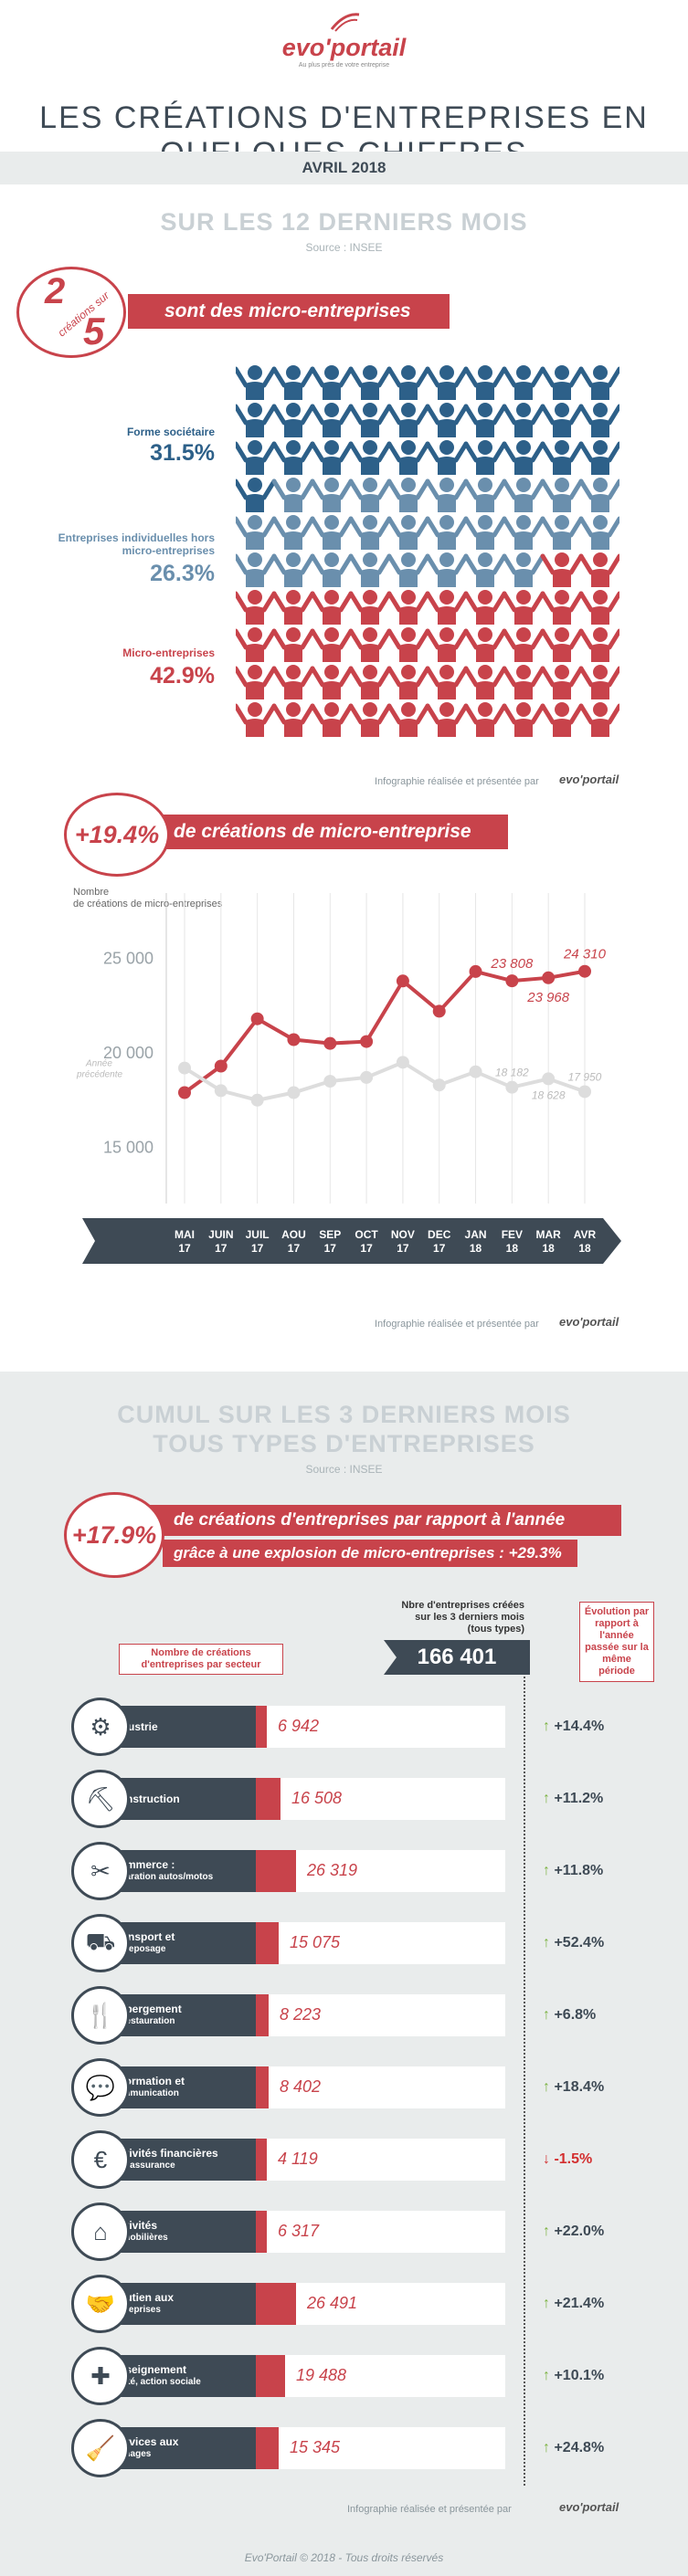 This screenshot has width=688, height=2576. I want to click on house-icon: ⌂, so click(100, 2232).